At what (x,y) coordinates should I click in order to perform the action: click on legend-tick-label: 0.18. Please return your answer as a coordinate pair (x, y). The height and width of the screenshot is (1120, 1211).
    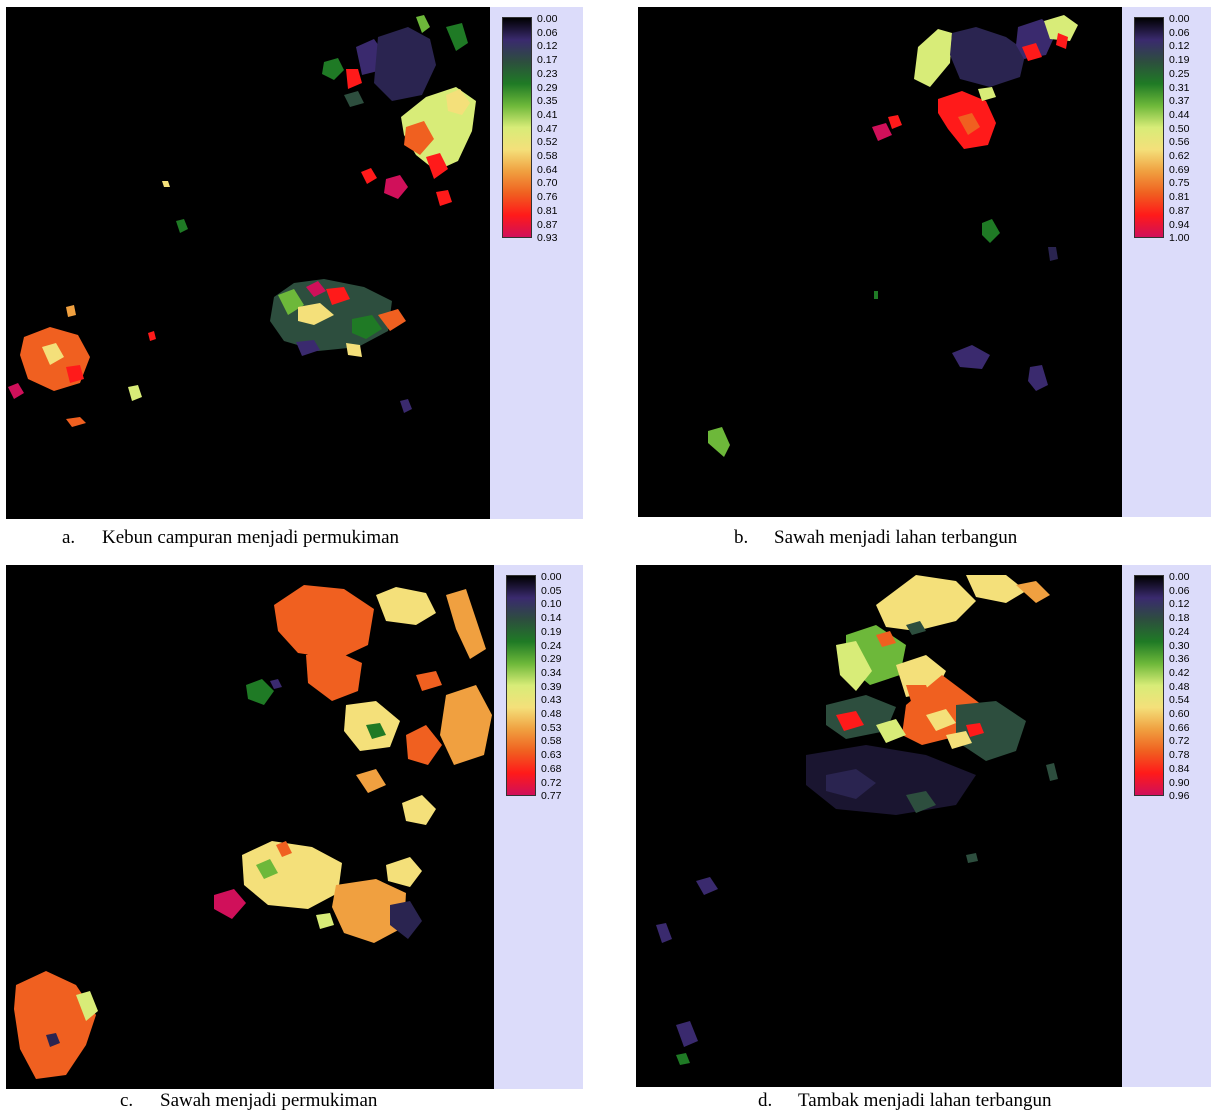
    Looking at the image, I should click on (1179, 618).